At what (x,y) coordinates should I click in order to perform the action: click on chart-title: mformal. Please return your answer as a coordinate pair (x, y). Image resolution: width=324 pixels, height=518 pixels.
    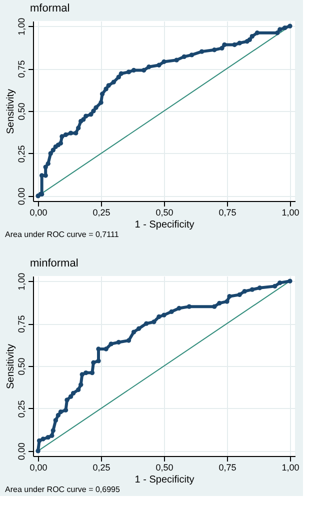
    Looking at the image, I should click on (50, 8).